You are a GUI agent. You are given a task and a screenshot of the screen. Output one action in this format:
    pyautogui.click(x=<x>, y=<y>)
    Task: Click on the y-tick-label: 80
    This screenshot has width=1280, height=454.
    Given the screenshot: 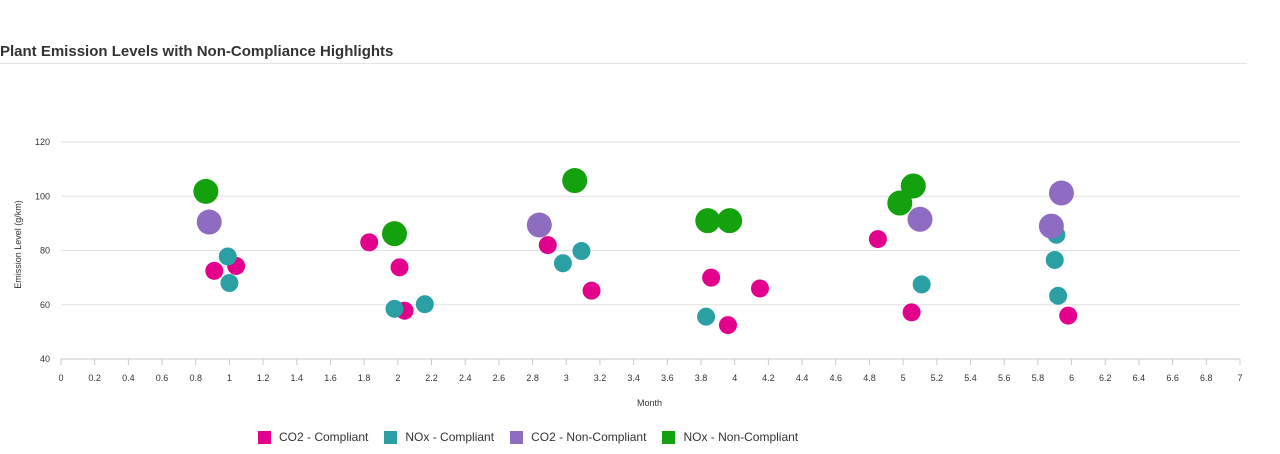 What is the action you would take?
    pyautogui.click(x=45, y=251)
    